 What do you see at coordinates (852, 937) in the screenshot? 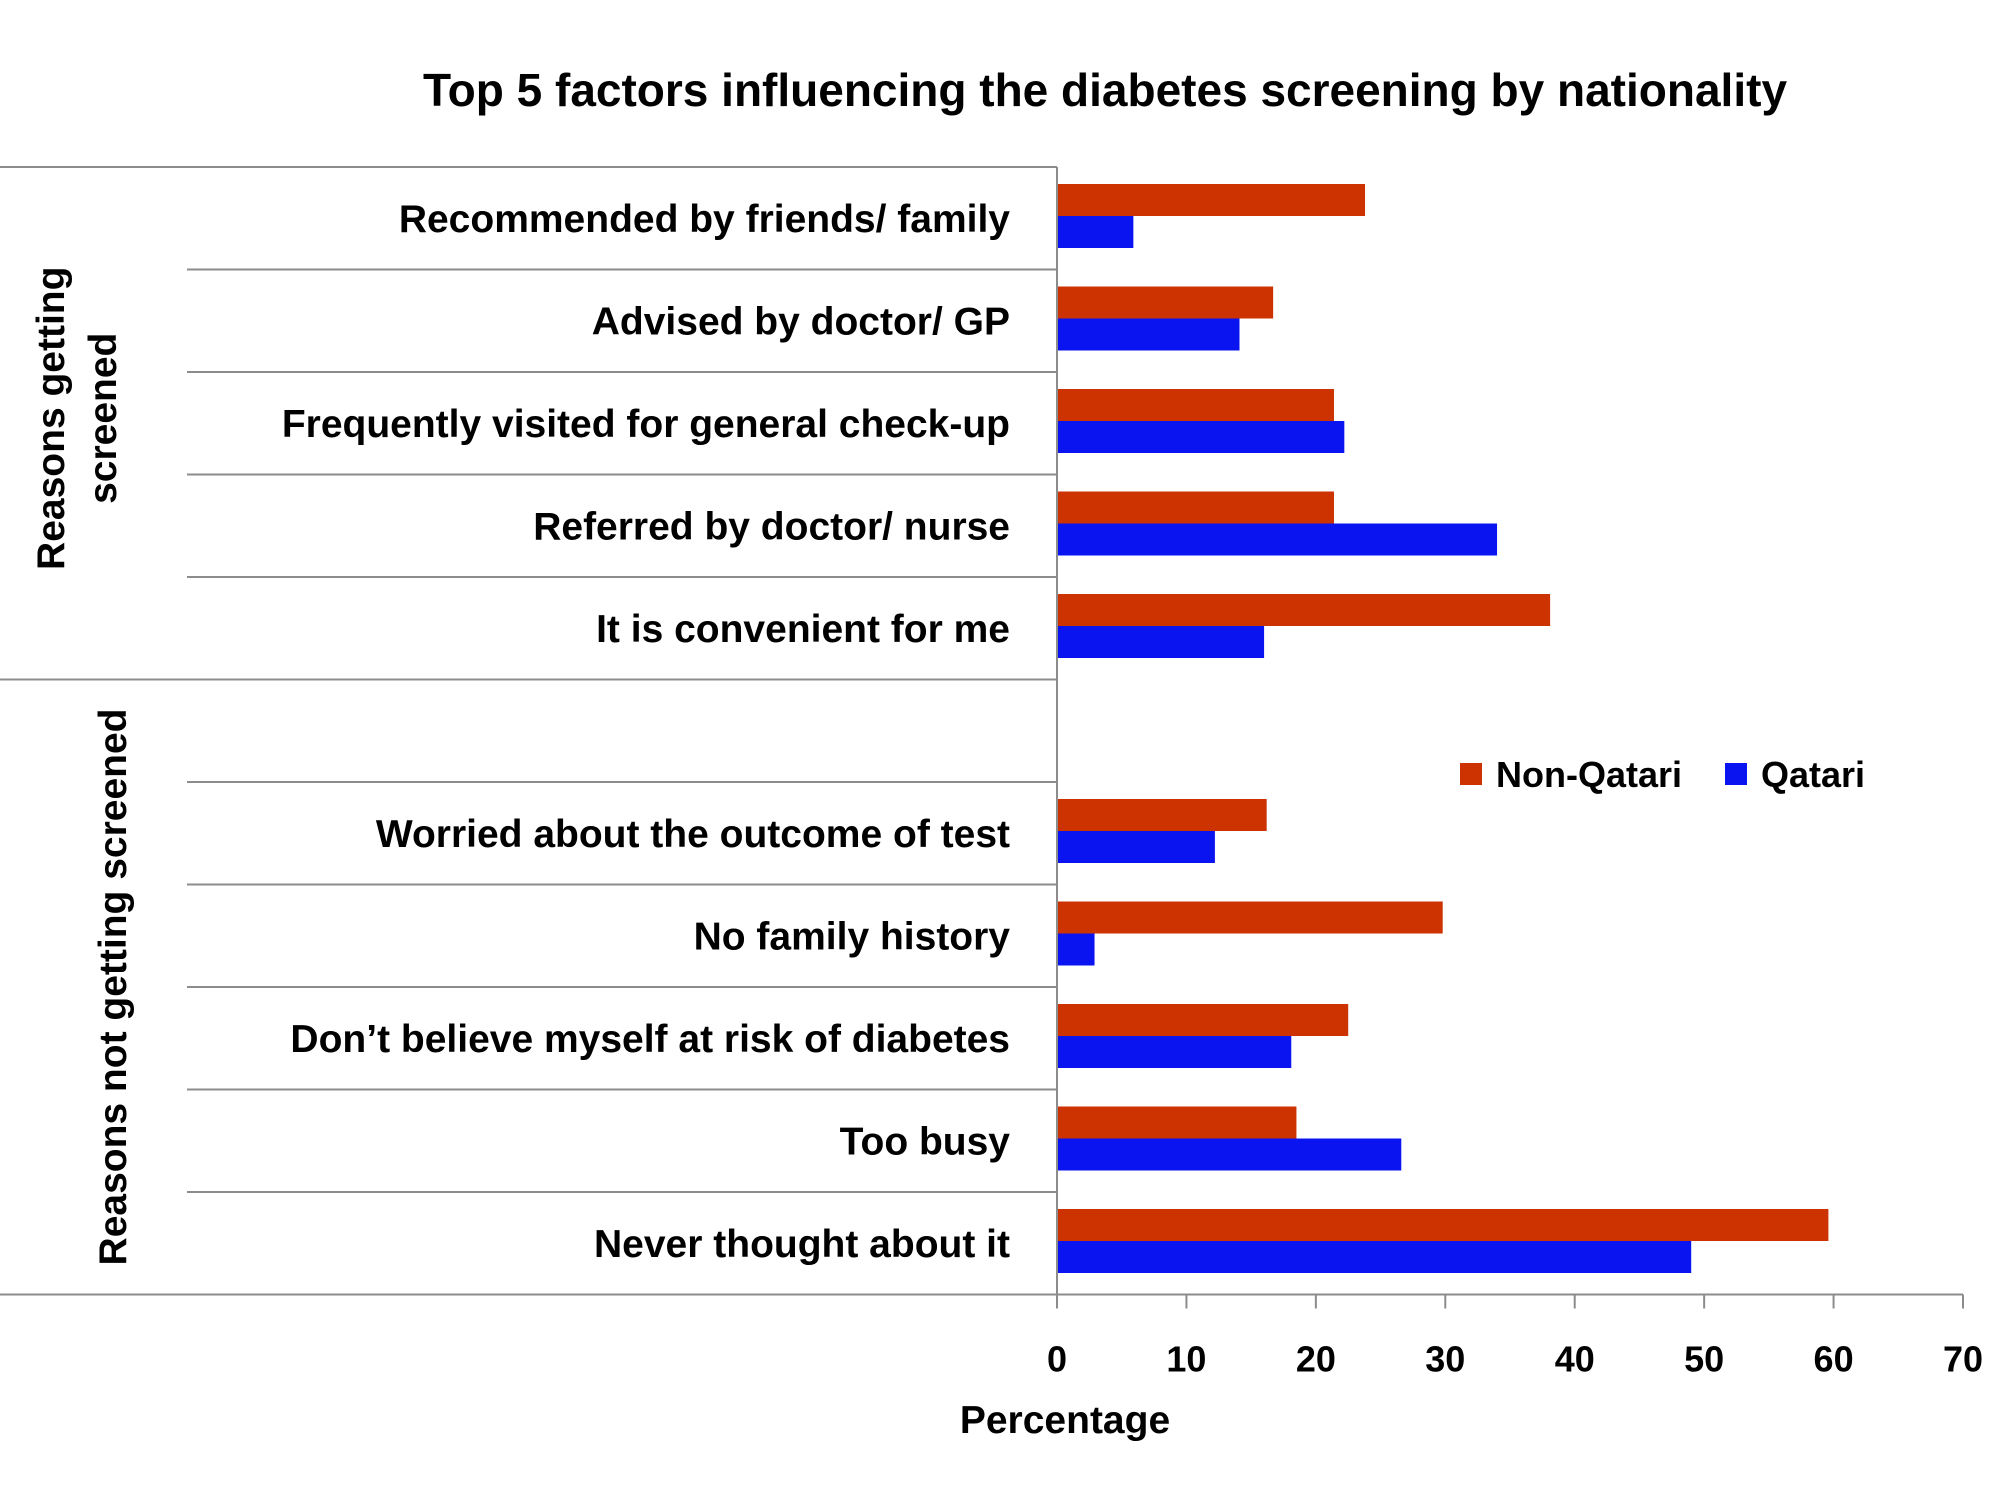
I see `category-label: No family history` at bounding box center [852, 937].